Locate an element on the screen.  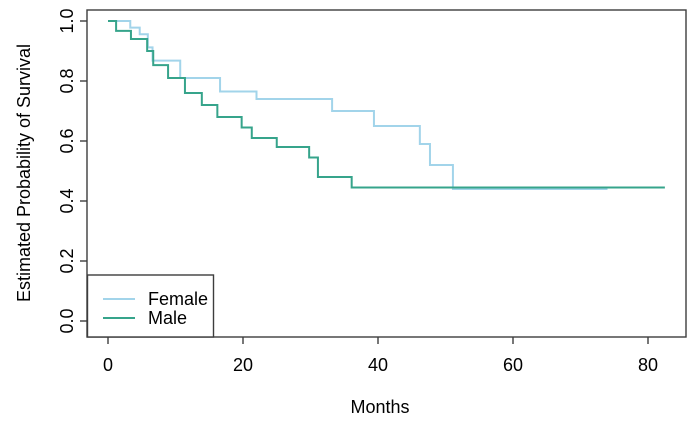
legend-label-female: Female is located at coordinates (178, 299).